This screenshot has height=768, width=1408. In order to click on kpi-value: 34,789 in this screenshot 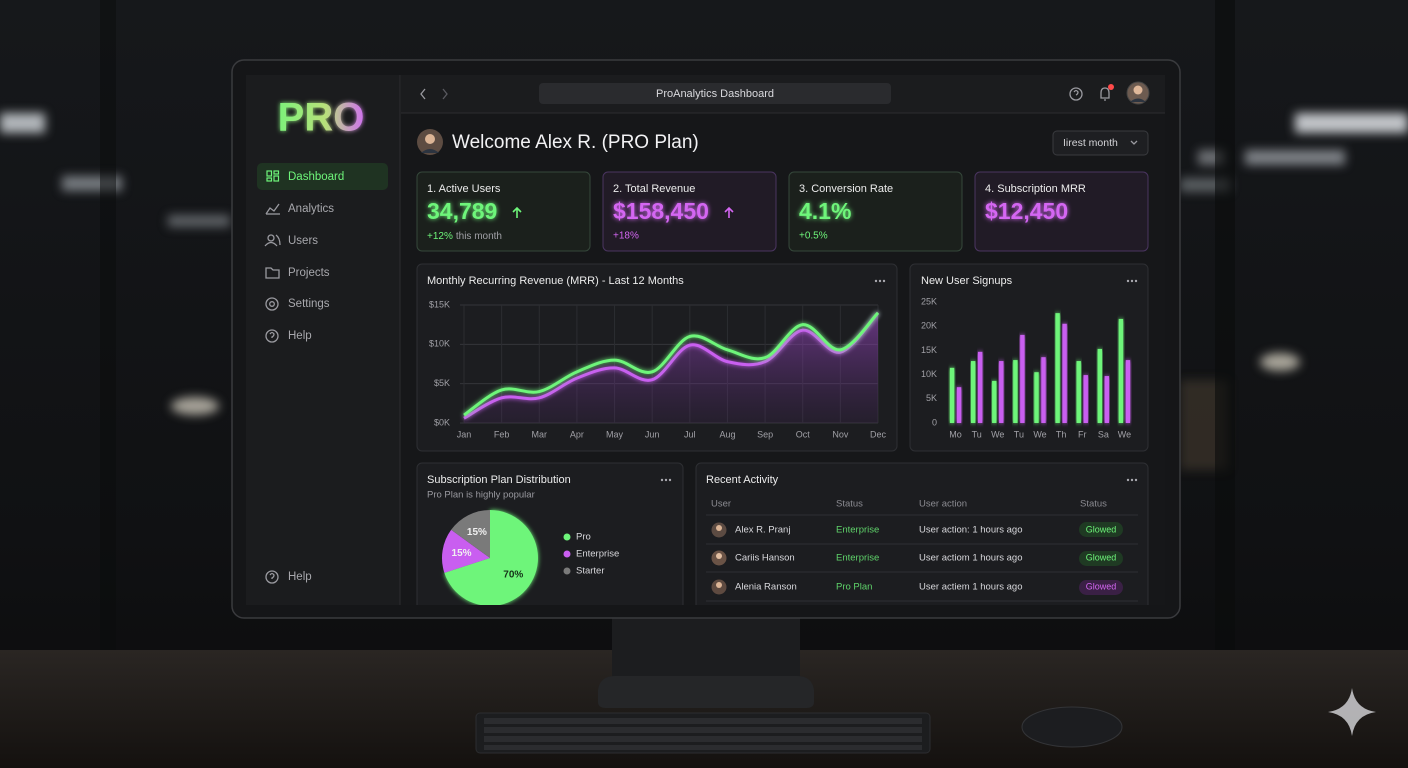, I will do `click(462, 211)`.